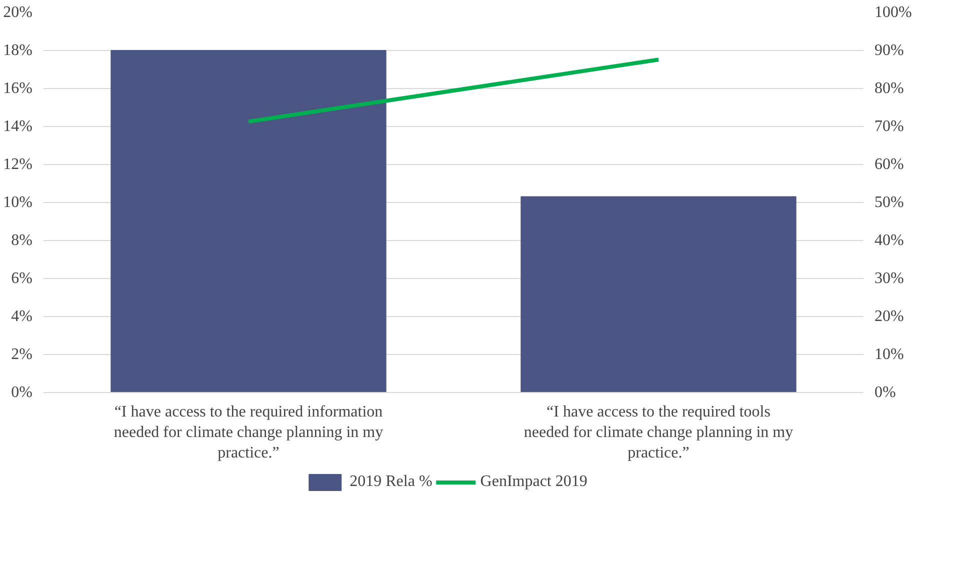 The image size is (970, 584). Describe the element at coordinates (659, 433) in the screenshot. I see `x-tick-label: “I have access to the required tools needed for climate change planning in my practice.”` at that location.